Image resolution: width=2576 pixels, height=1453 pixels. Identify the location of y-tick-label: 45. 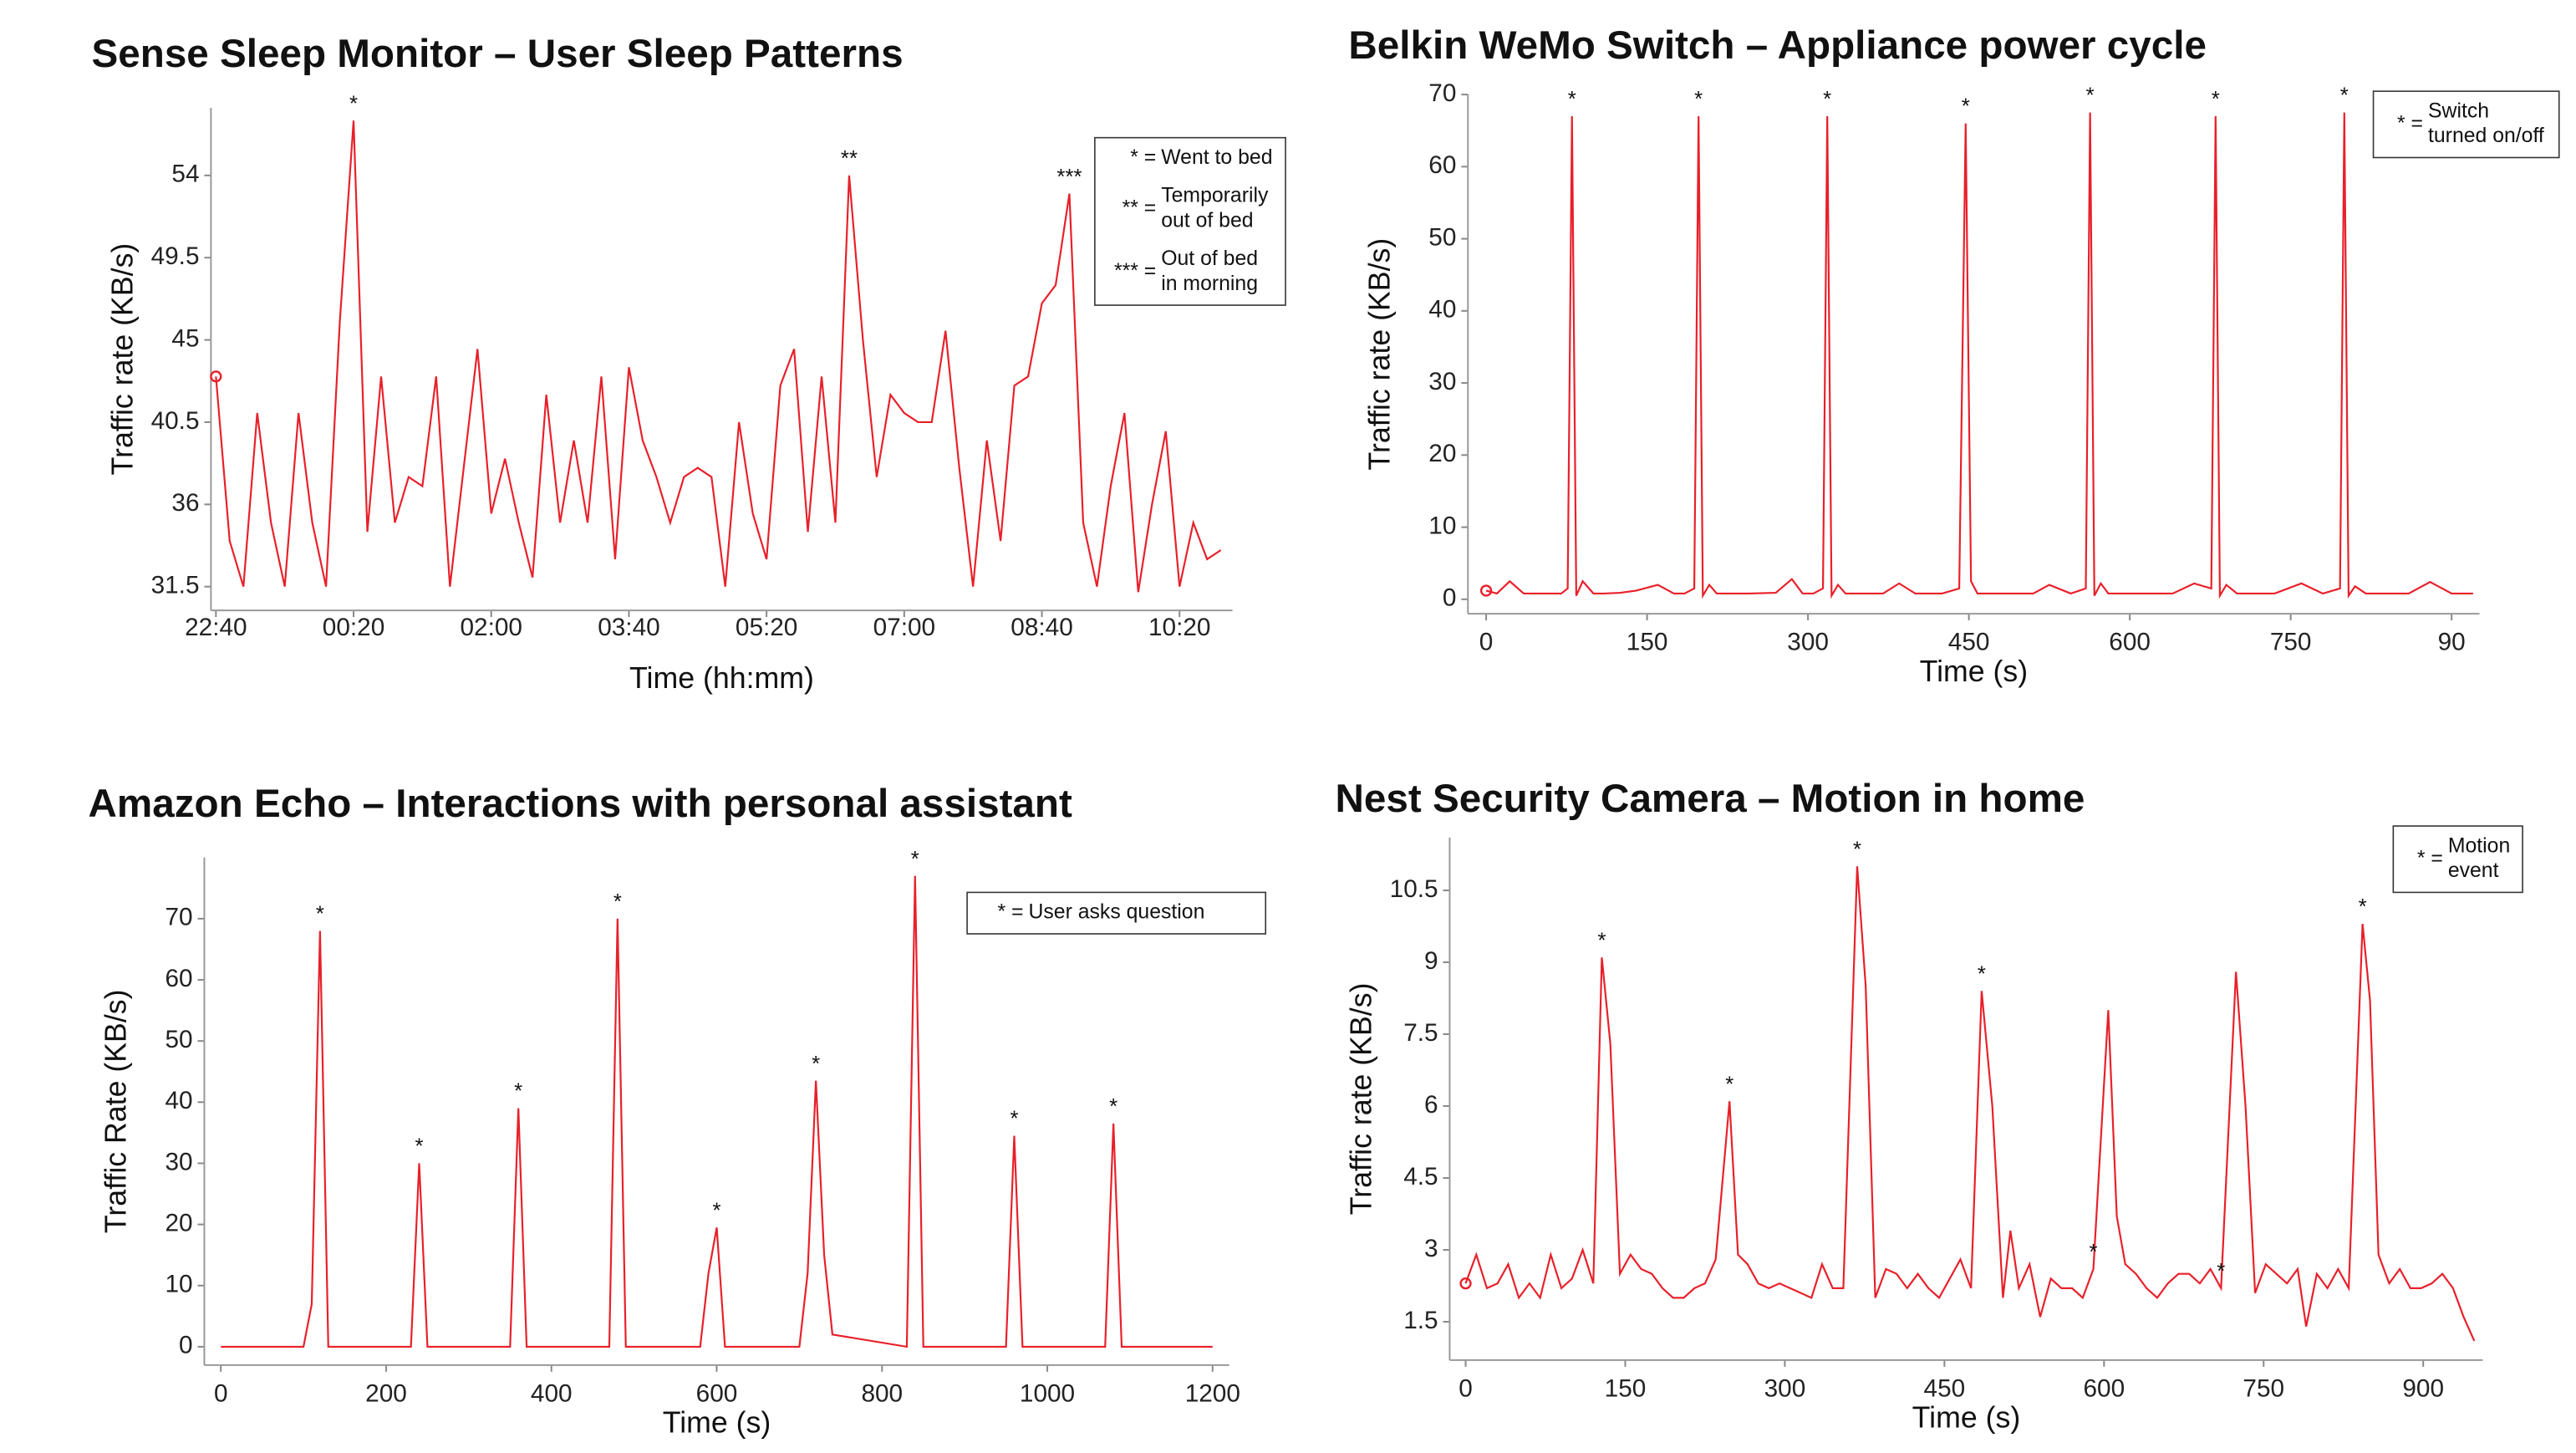
(185, 338).